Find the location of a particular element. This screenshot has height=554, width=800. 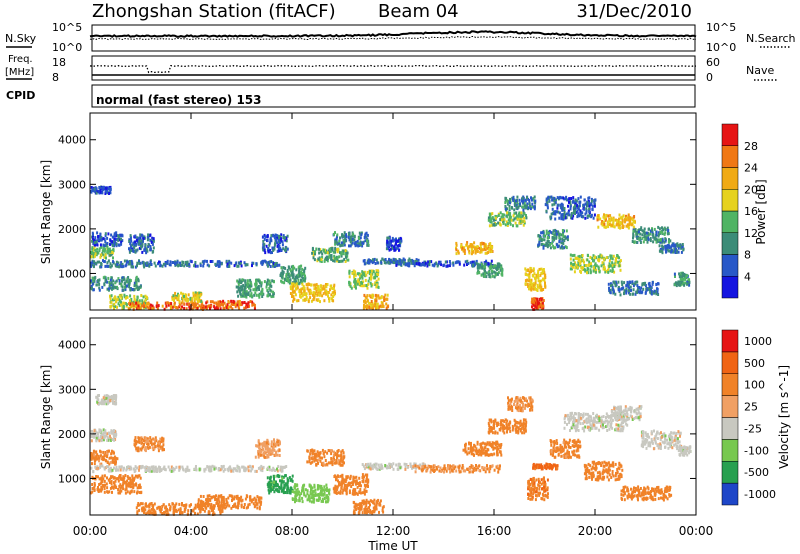

nsearch-line is located at coordinates (393, 38).